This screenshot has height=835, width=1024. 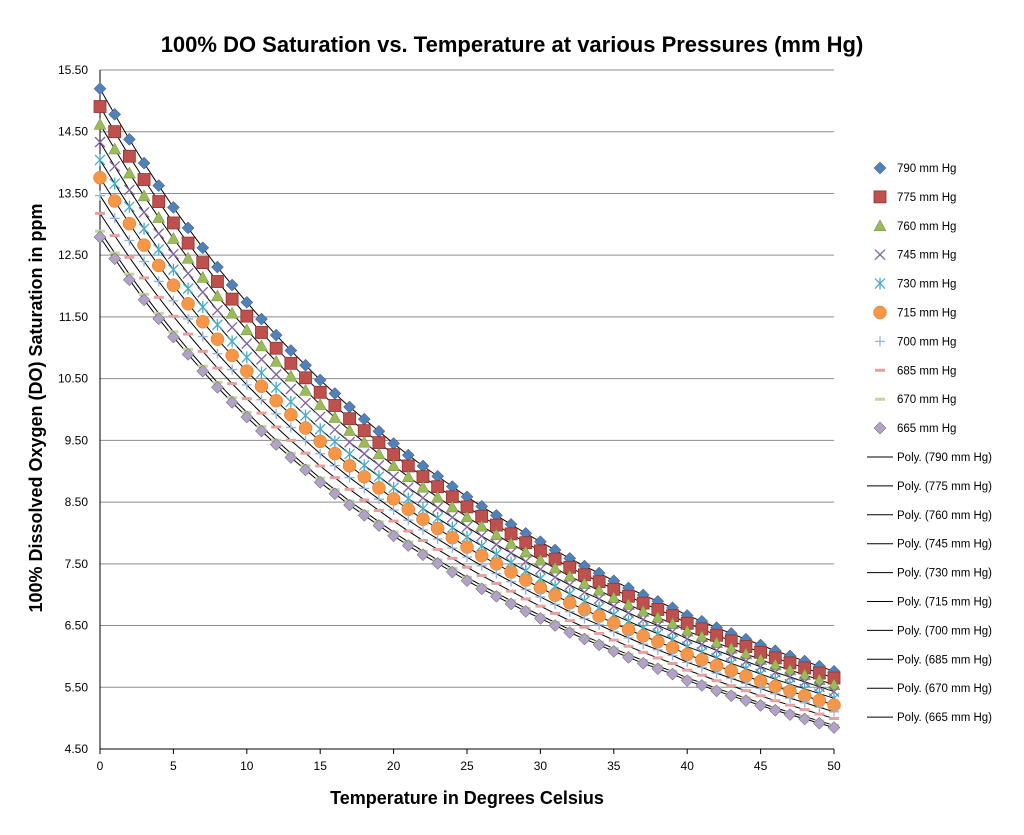 What do you see at coordinates (467, 798) in the screenshot?
I see `x-axis-title: Temperature in Degrees Celsius` at bounding box center [467, 798].